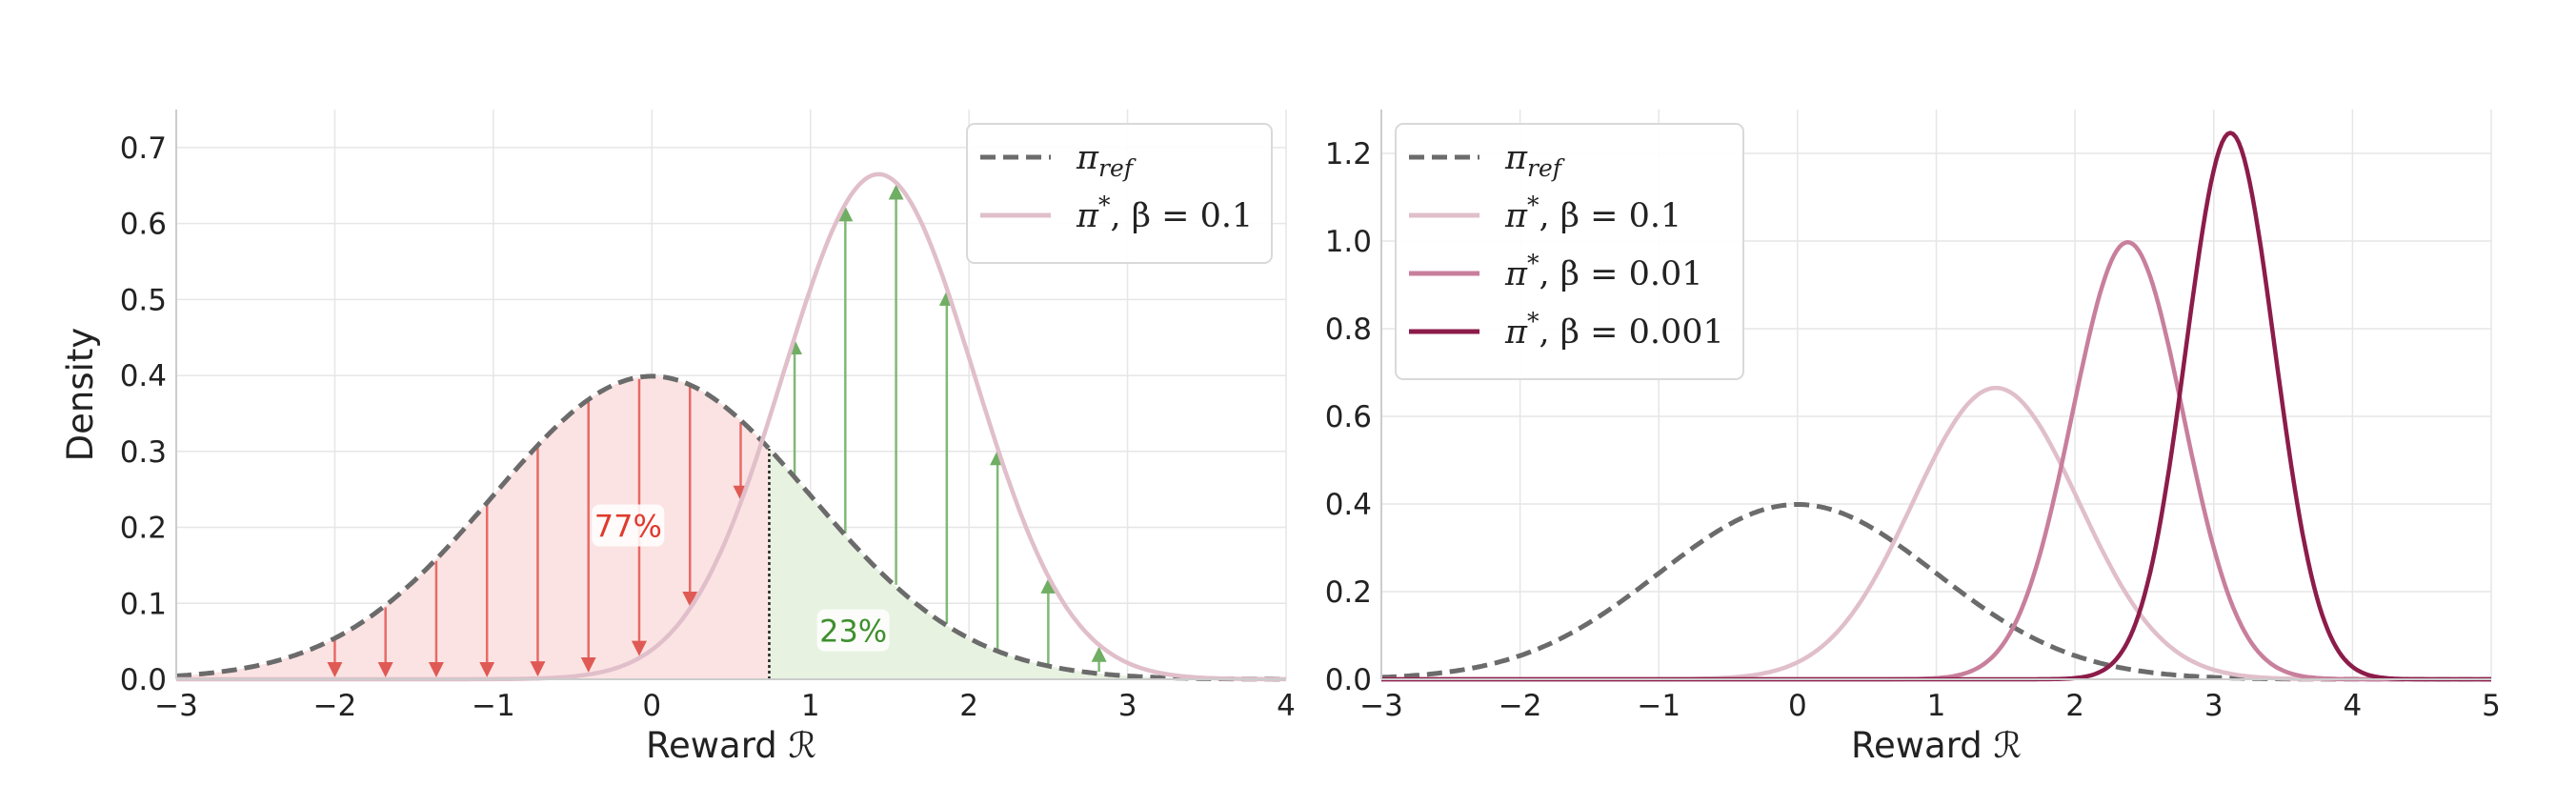 The height and width of the screenshot is (806, 2576). I want to click on legend: πref π*, β = 0.1 π*, β = 0.01 π*, β = 0.001, so click(1569, 251).